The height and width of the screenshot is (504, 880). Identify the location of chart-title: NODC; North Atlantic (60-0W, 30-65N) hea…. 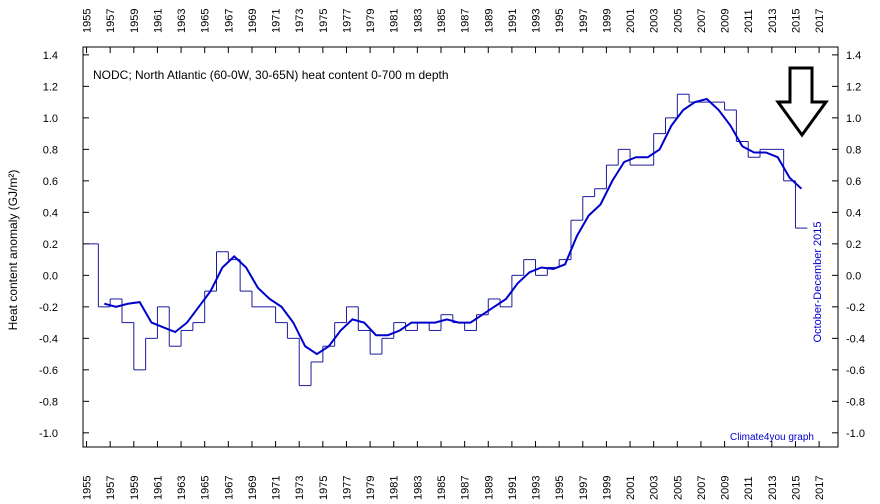
(271, 75).